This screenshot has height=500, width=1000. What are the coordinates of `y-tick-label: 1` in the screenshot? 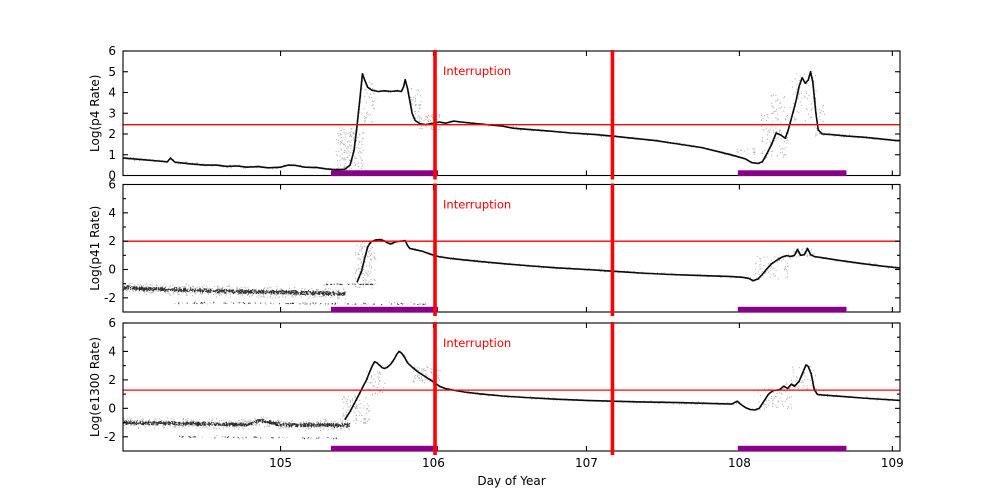 It's located at (112, 155).